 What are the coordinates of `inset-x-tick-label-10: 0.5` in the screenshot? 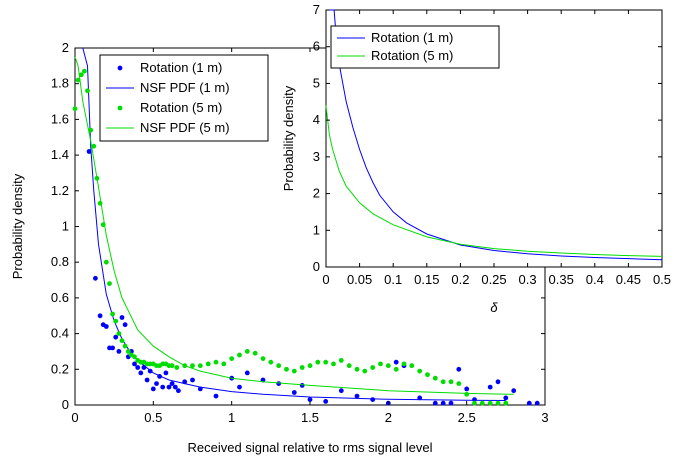 It's located at (662, 279).